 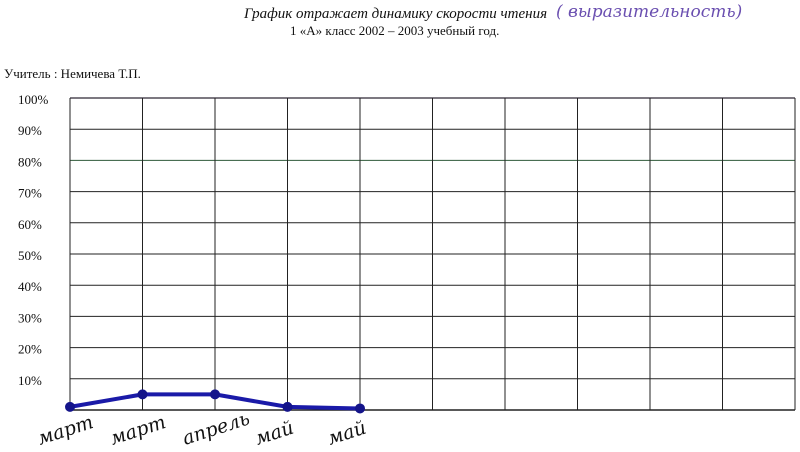 I want to click on handwritten-note: ( выразительность), so click(x=649, y=12).